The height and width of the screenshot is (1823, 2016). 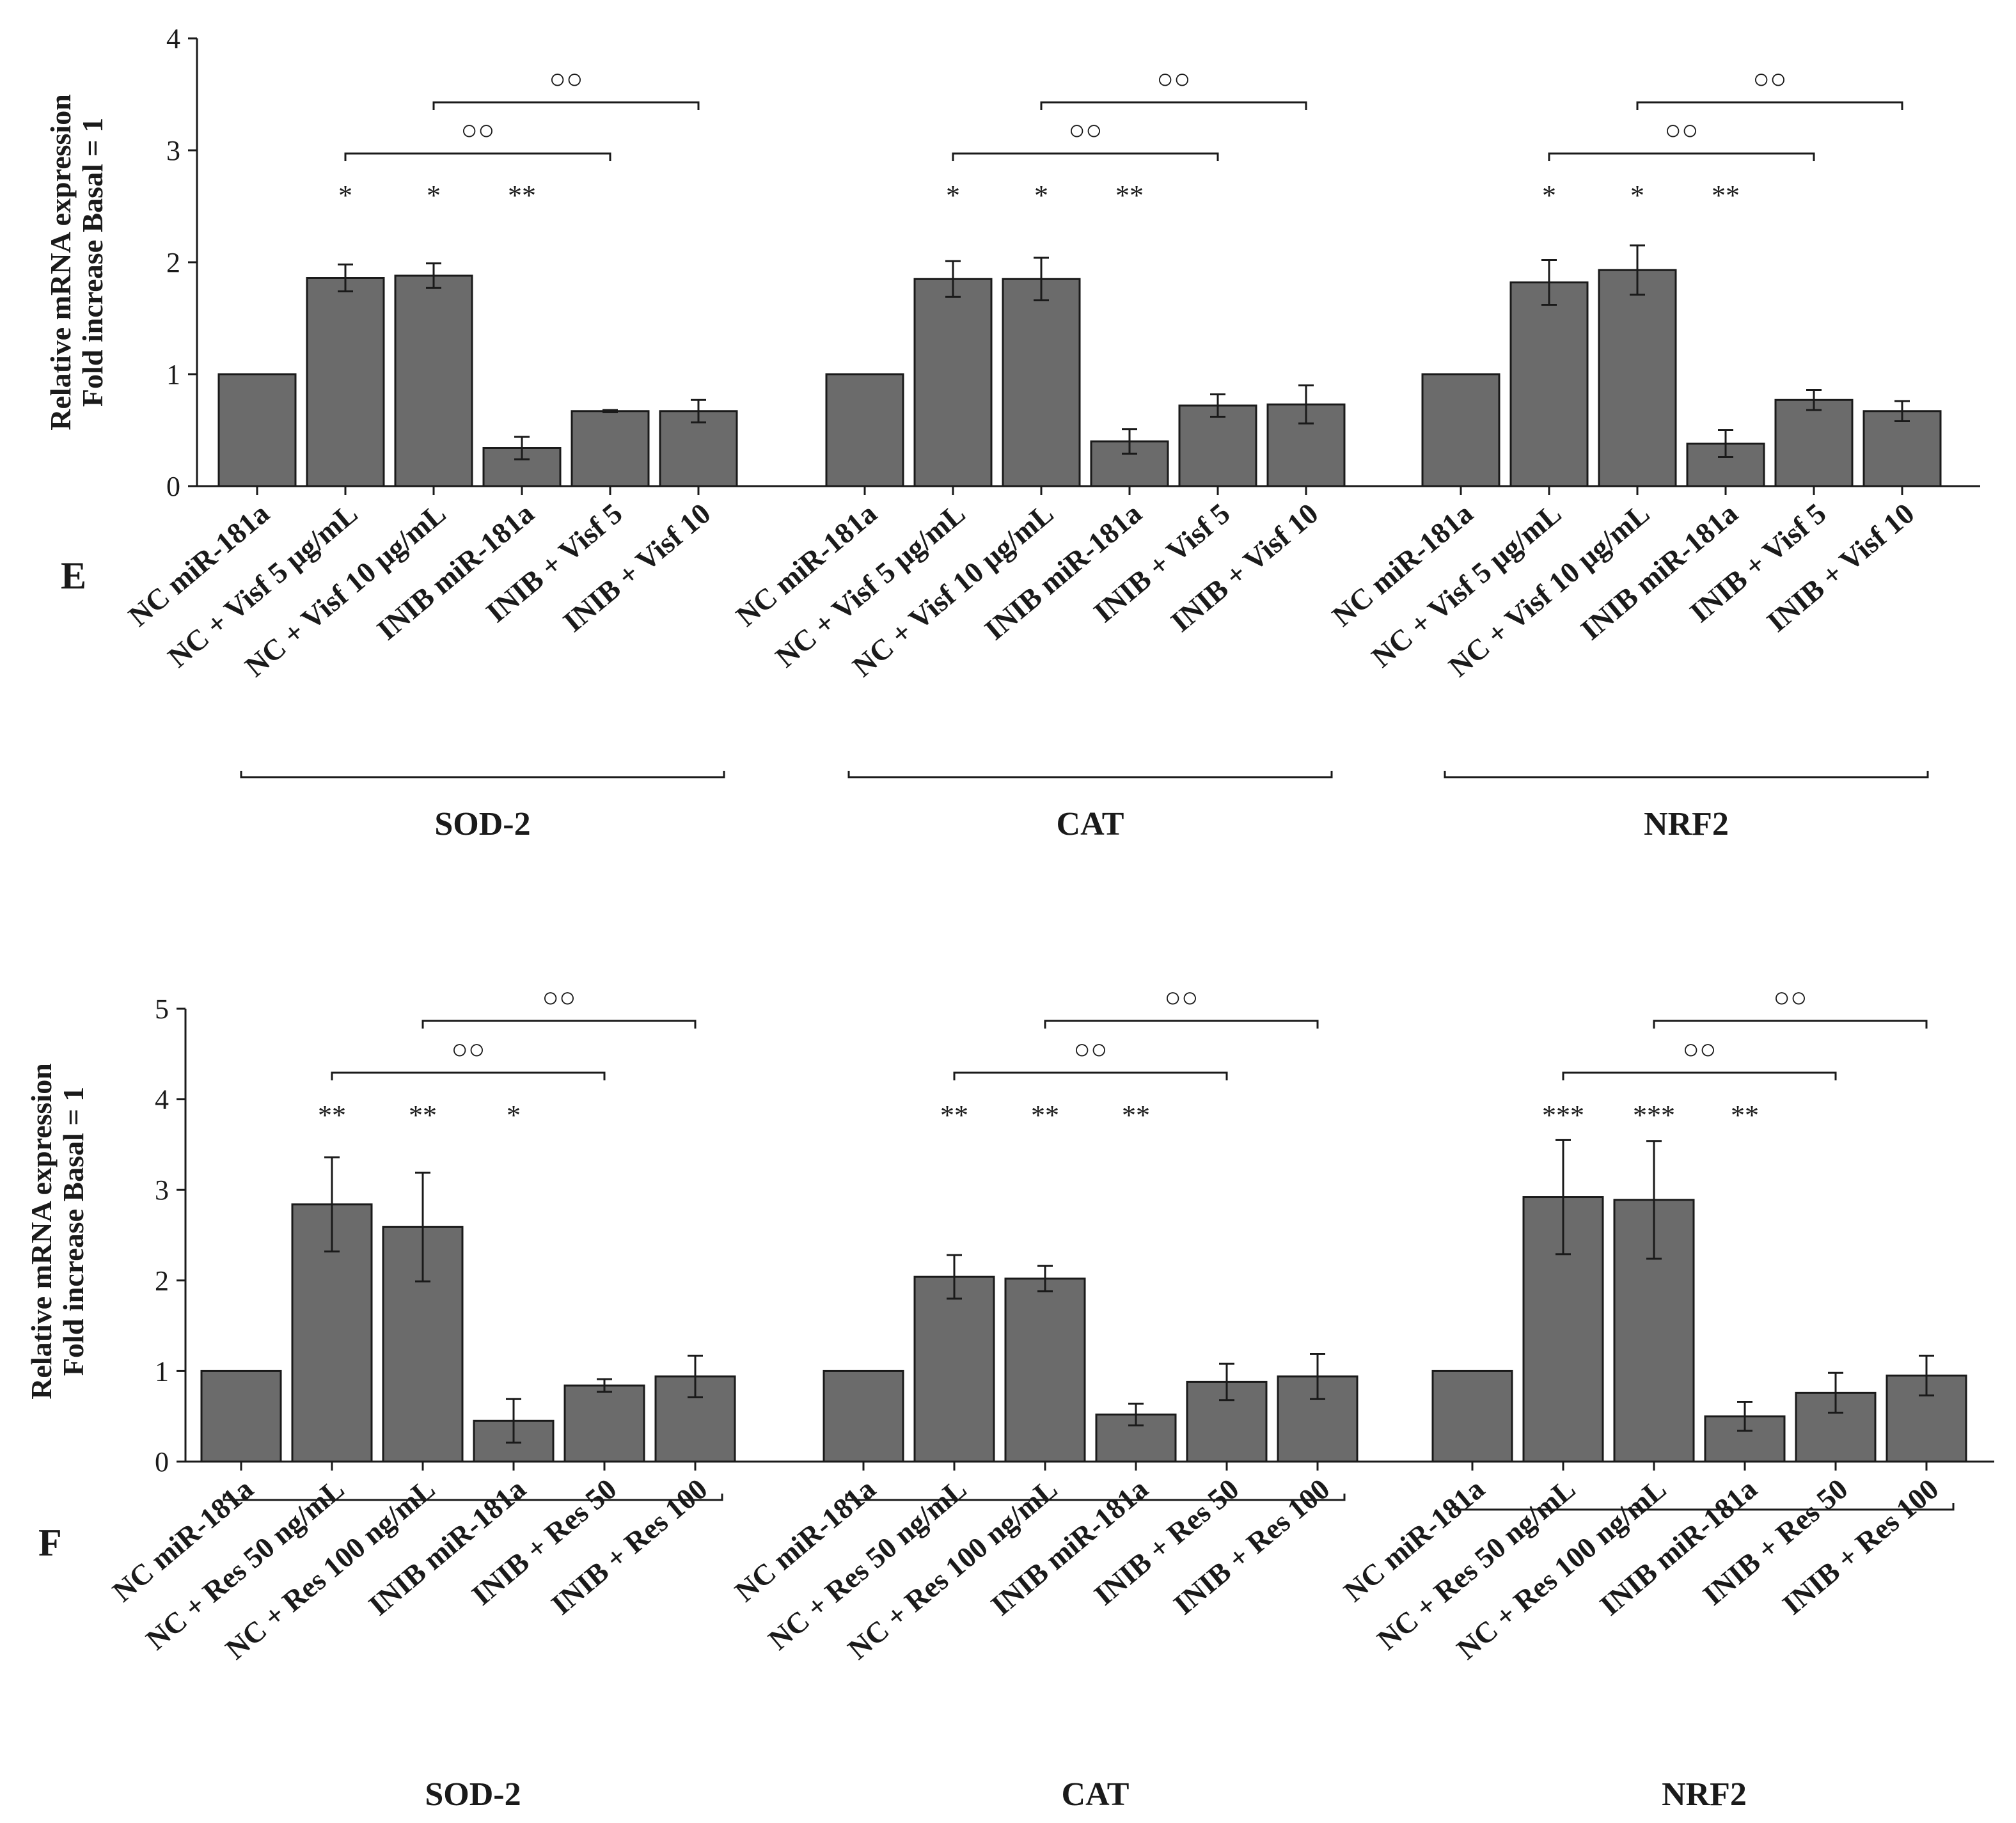 I want to click on y-tick-label: 5, so click(x=162, y=1009).